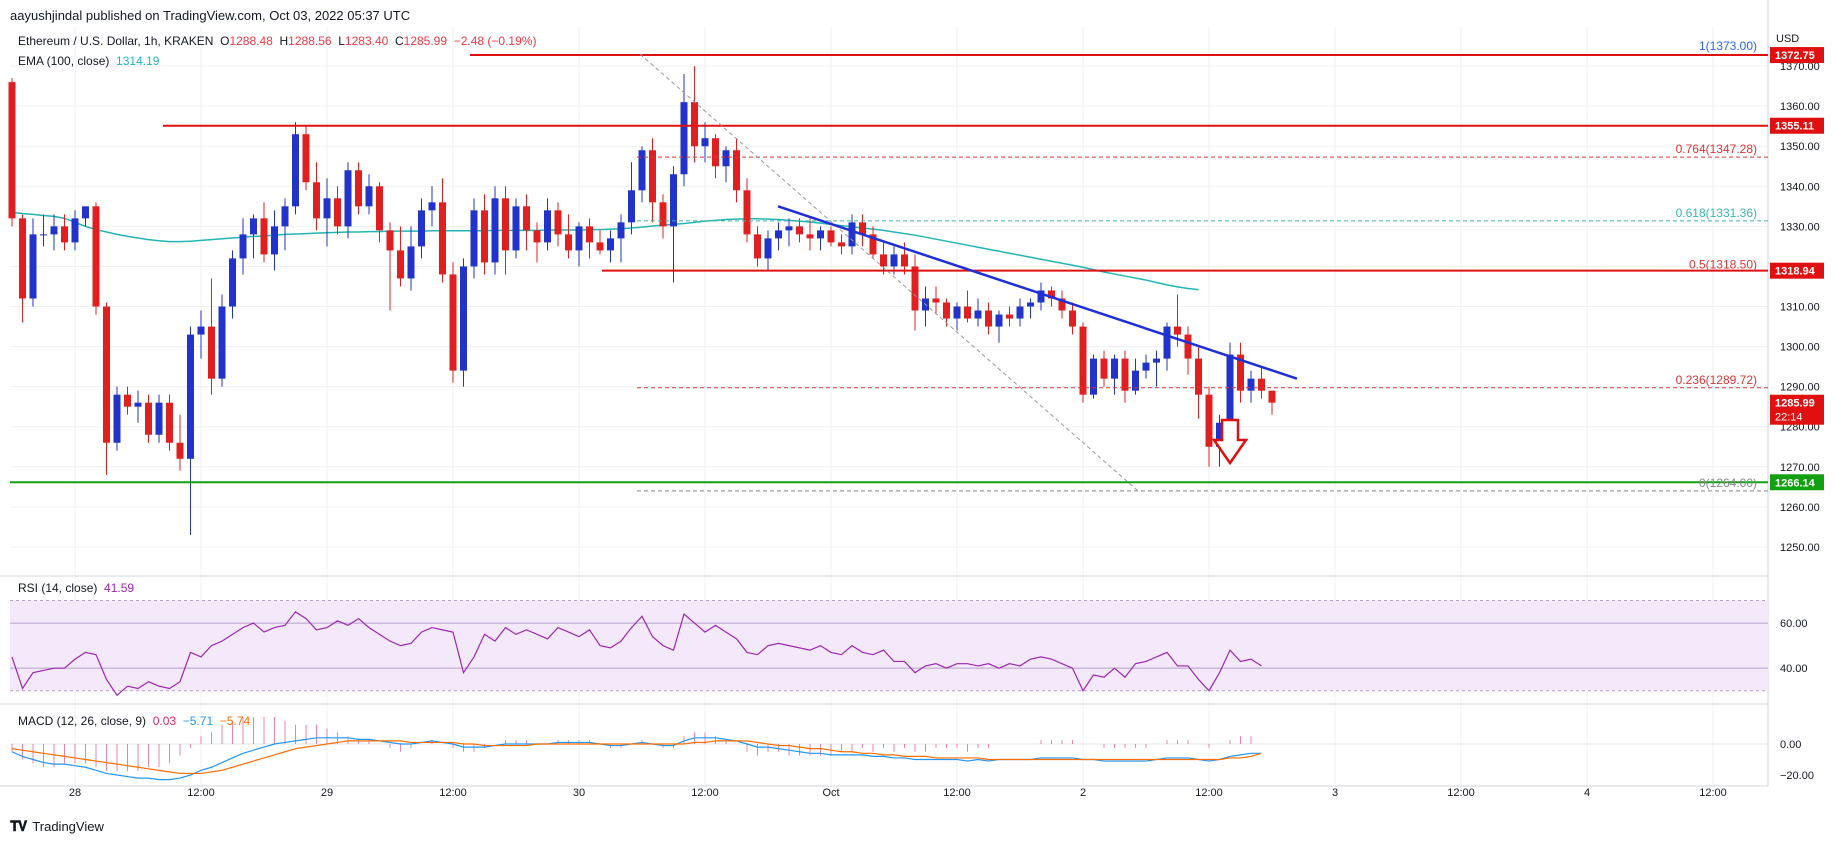 The image size is (1834, 850). What do you see at coordinates (1794, 127) in the screenshot?
I see `price-label-text: 1355.11` at bounding box center [1794, 127].